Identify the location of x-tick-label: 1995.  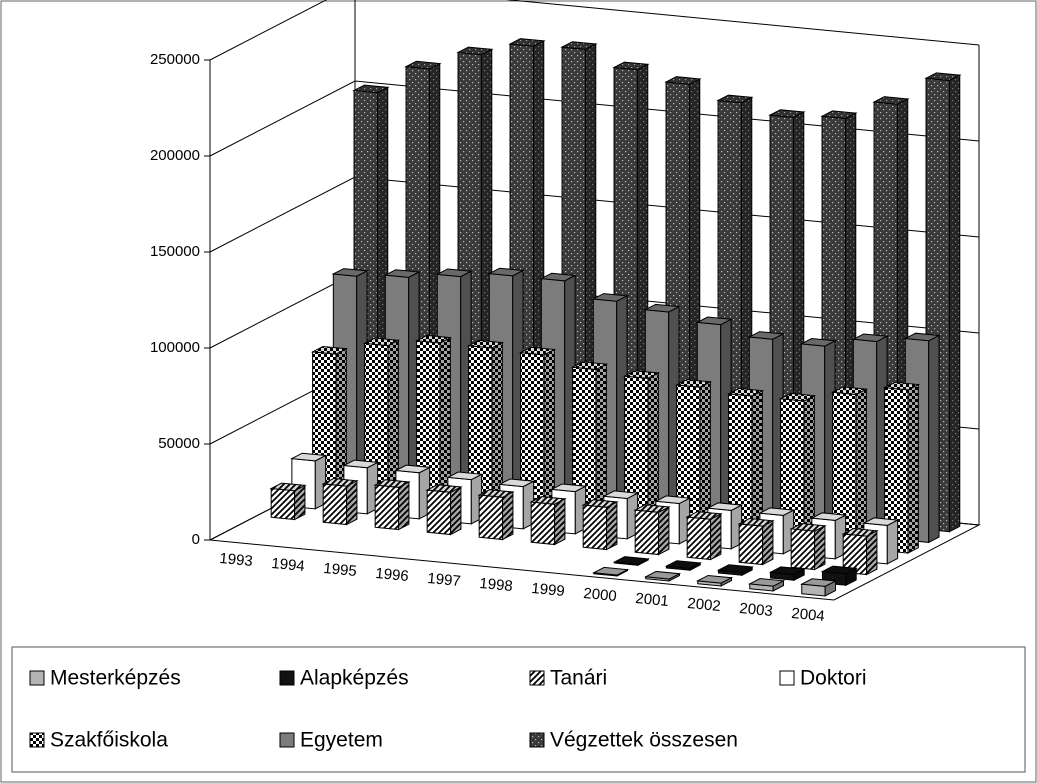
(340, 570).